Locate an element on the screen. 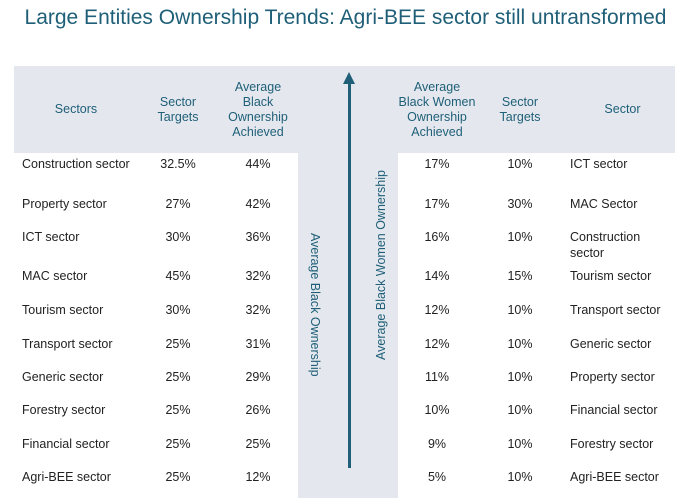  left-sector-name: Generic sector is located at coordinates (63, 377).